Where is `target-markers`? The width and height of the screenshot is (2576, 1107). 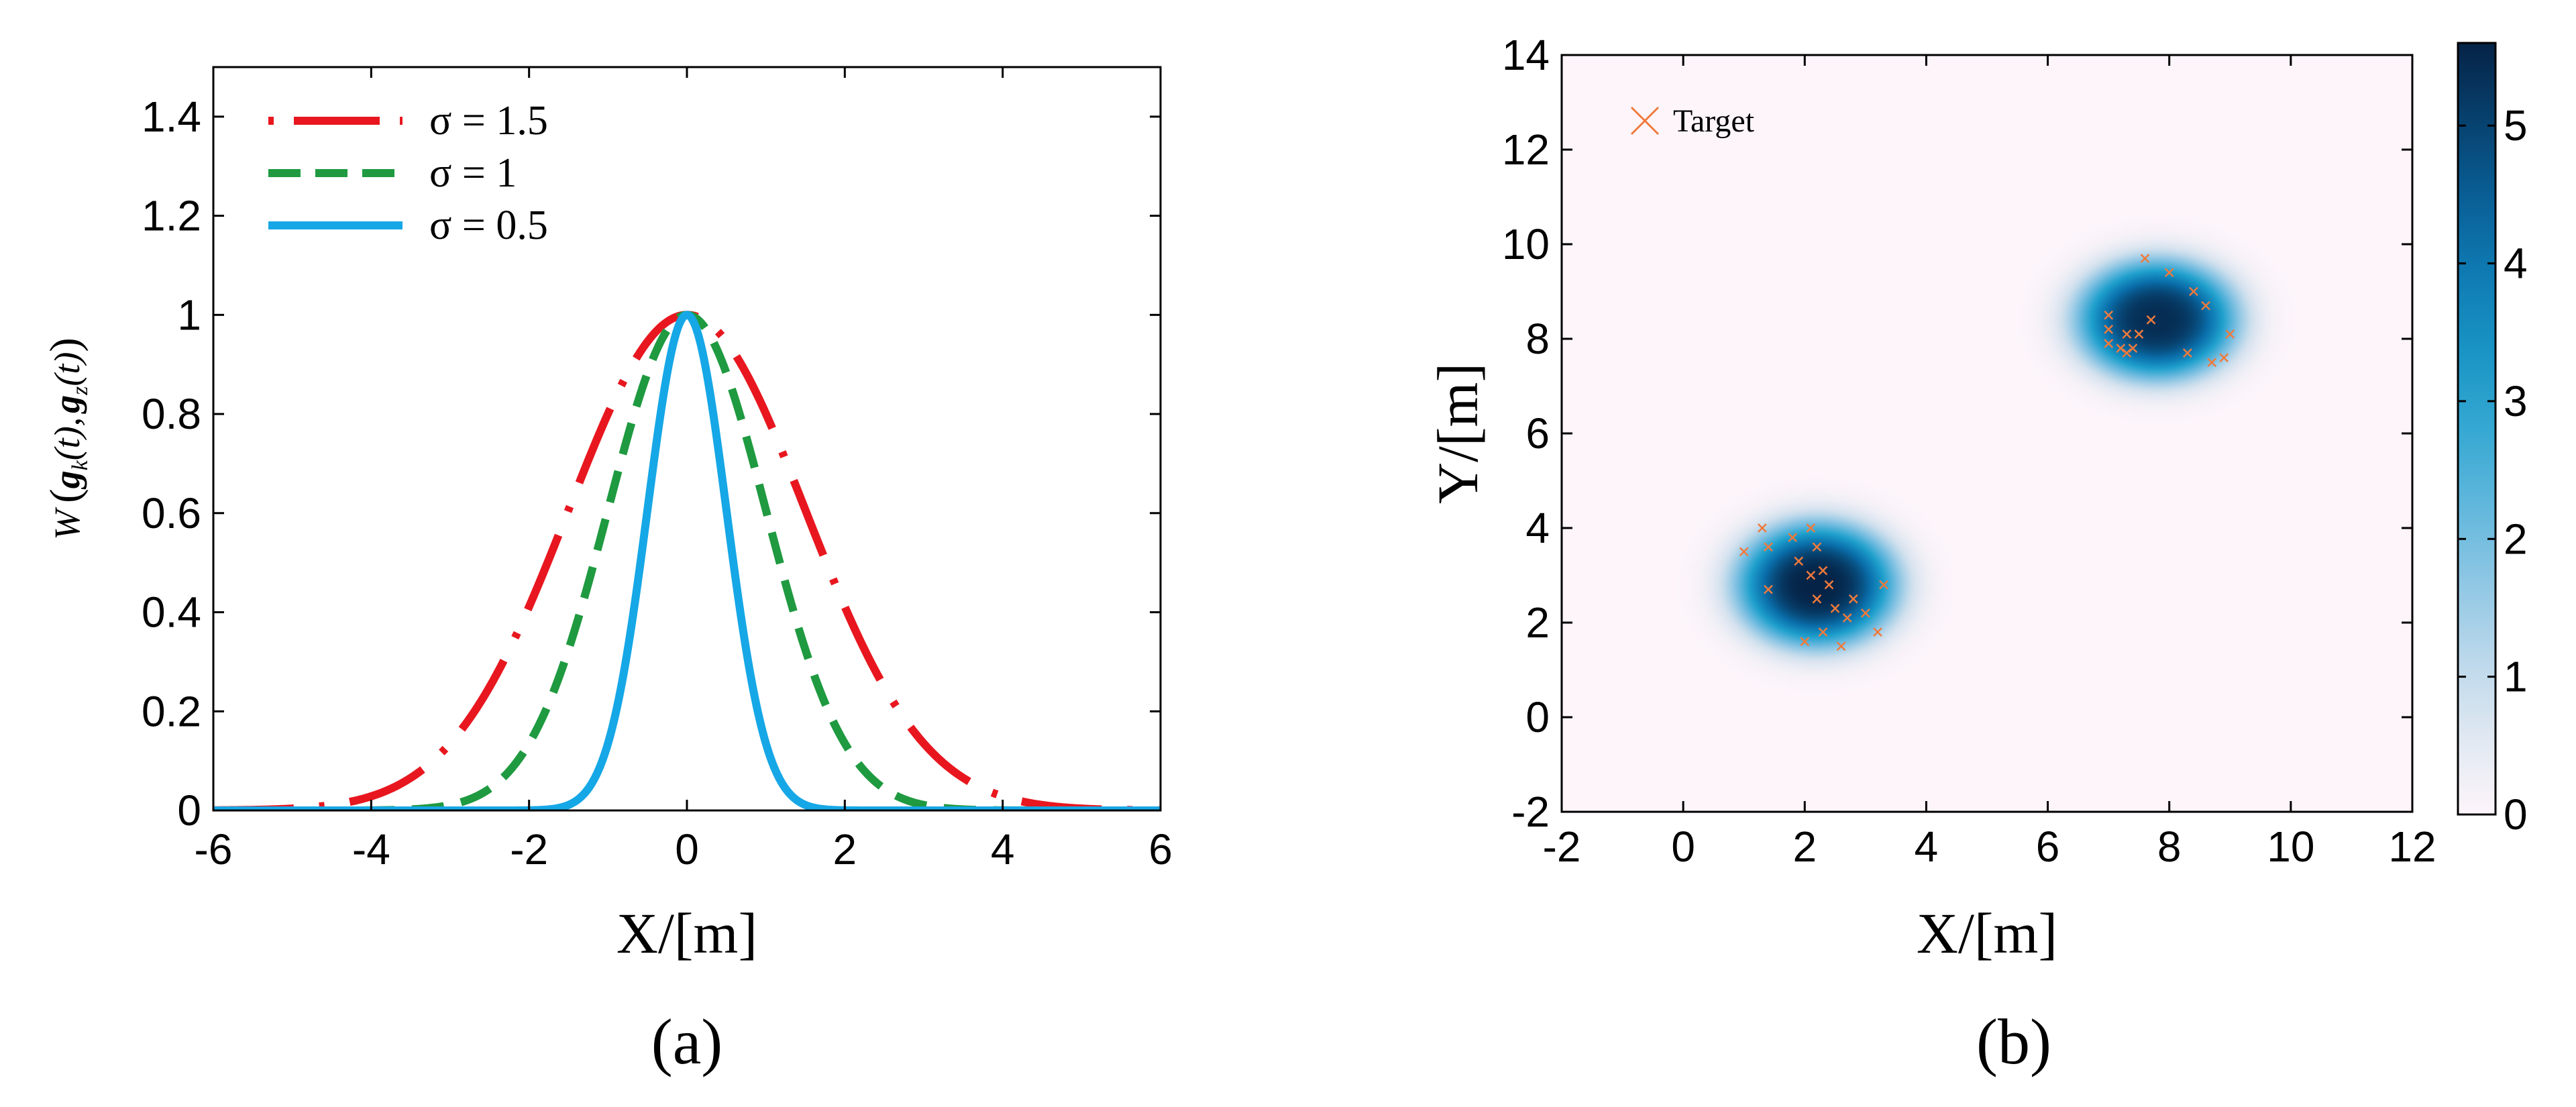 target-markers is located at coordinates (1987, 452).